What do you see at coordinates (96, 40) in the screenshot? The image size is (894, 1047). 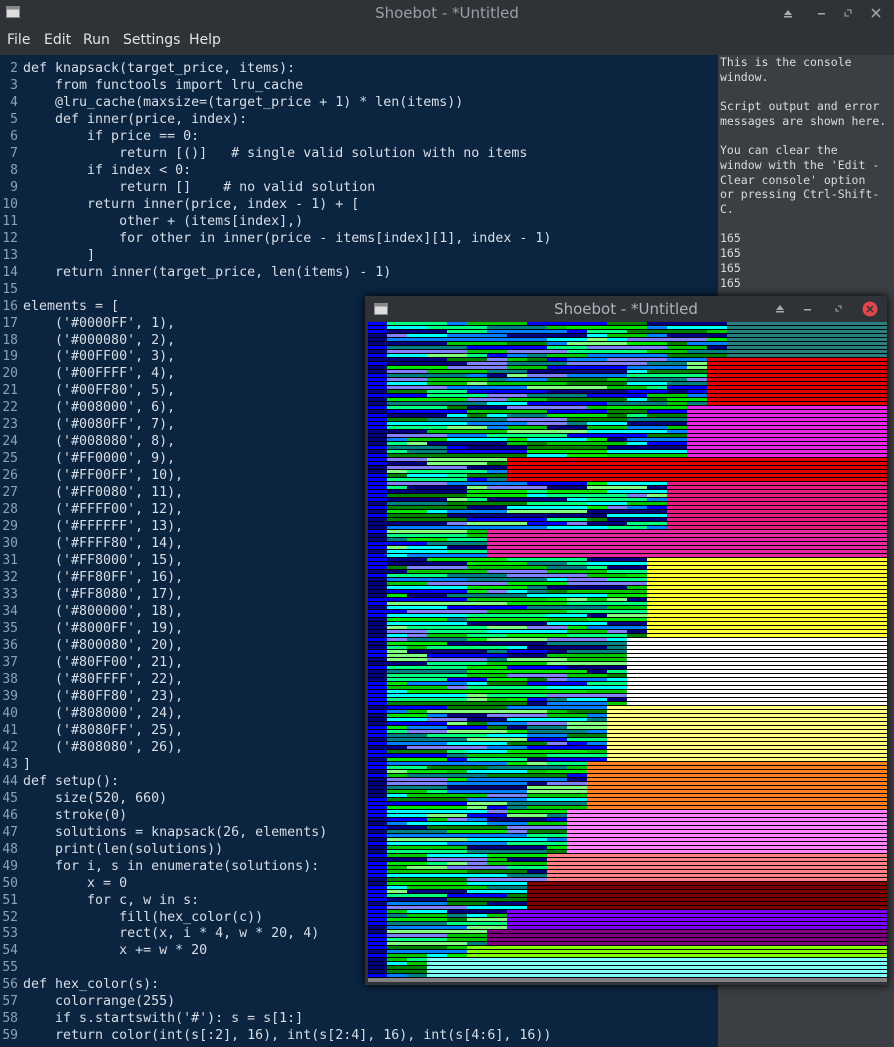 I see `menu-item: Run` at bounding box center [96, 40].